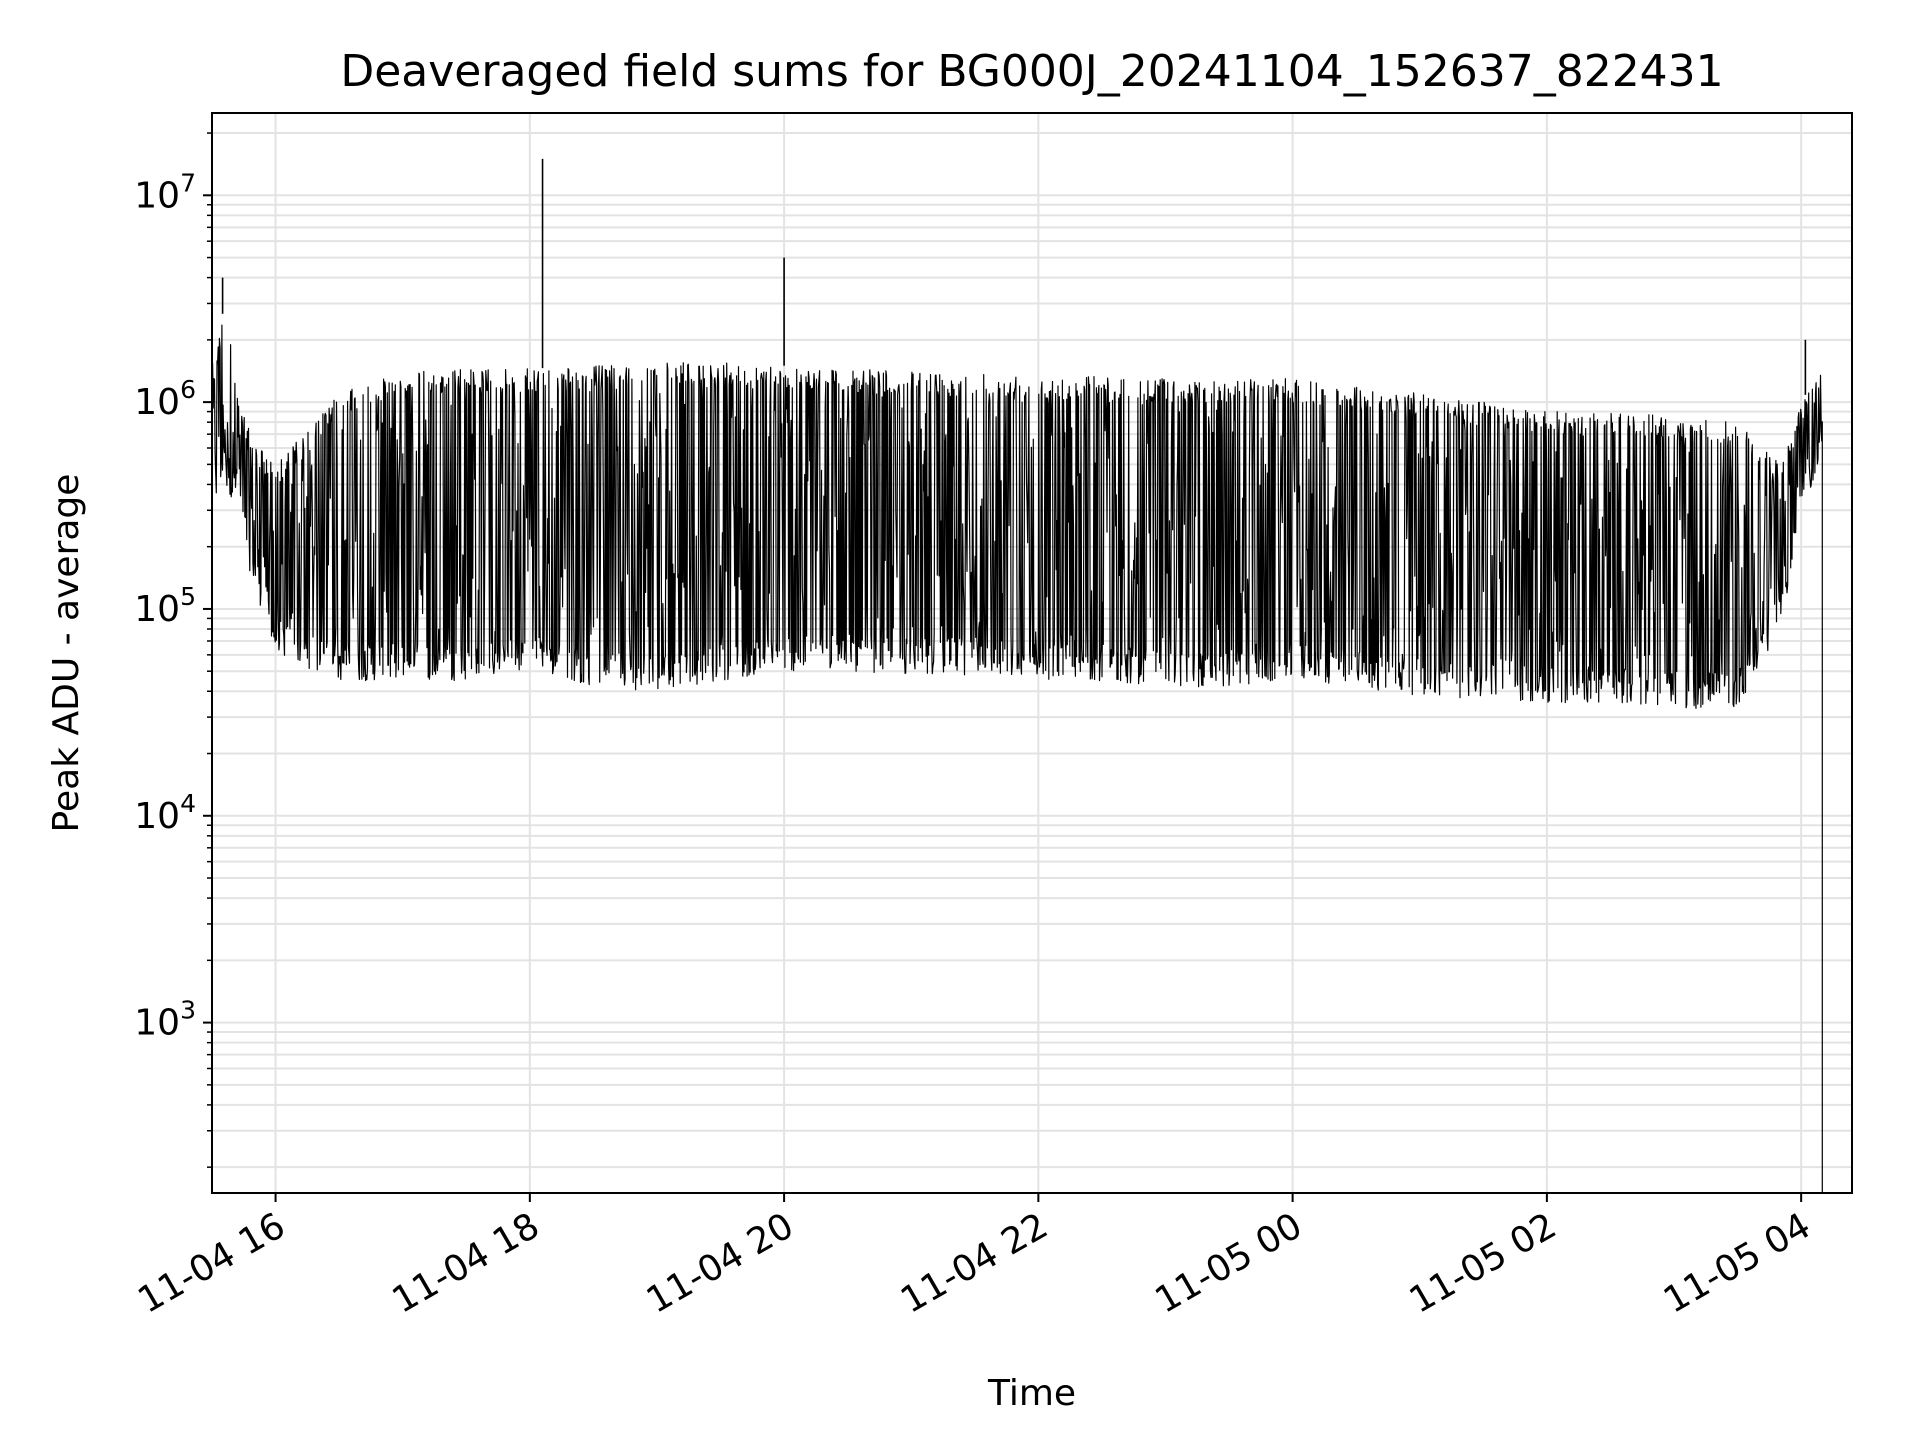  Describe the element at coordinates (165, 606) in the screenshot. I see `y-tick-label: 10⁵` at that location.